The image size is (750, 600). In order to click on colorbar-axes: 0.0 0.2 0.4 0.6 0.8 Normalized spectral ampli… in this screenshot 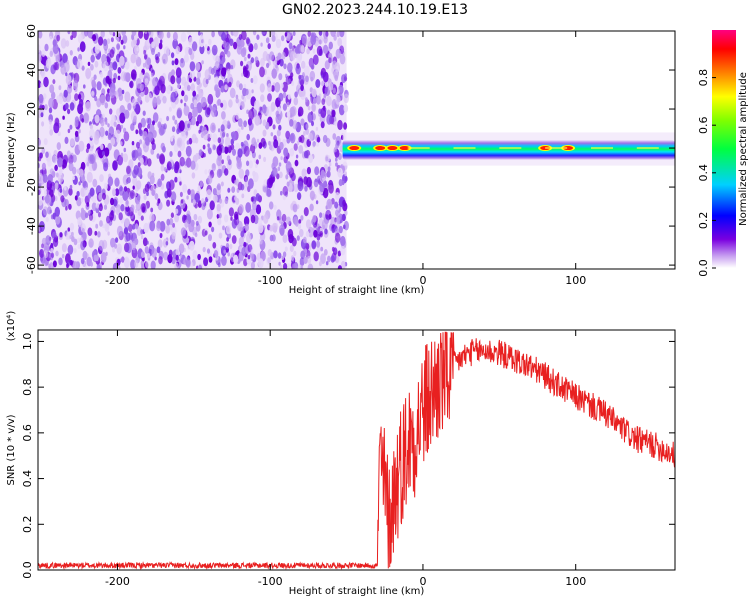, I will do `click(723, 173)`.